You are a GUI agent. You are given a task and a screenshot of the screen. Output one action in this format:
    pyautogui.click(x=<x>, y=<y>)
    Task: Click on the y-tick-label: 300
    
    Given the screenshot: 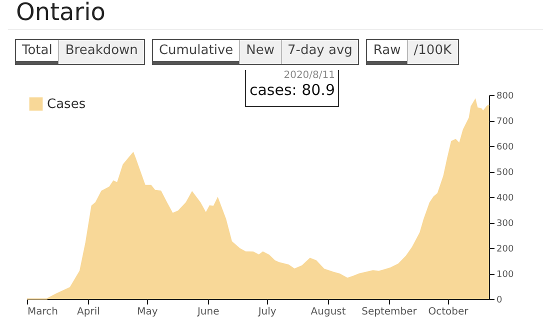 What is the action you would take?
    pyautogui.click(x=505, y=224)
    